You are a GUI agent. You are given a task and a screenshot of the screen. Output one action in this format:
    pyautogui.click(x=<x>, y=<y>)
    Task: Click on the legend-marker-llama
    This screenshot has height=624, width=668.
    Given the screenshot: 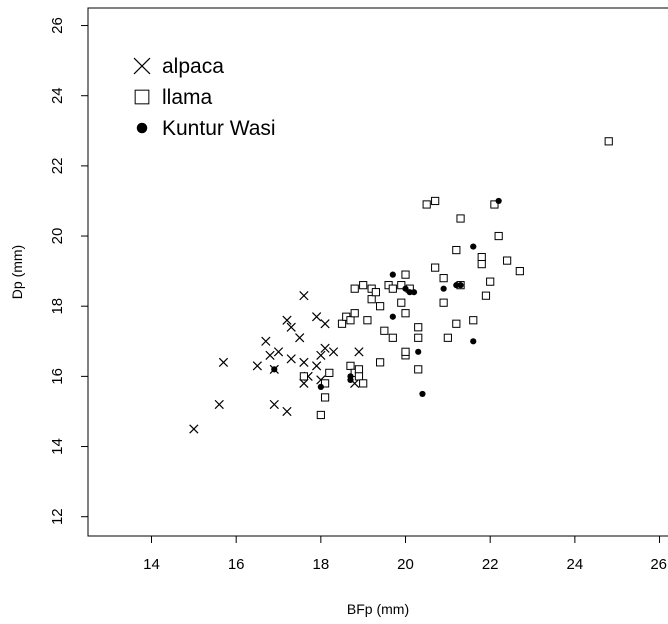 What is the action you would take?
    pyautogui.click(x=142, y=97)
    